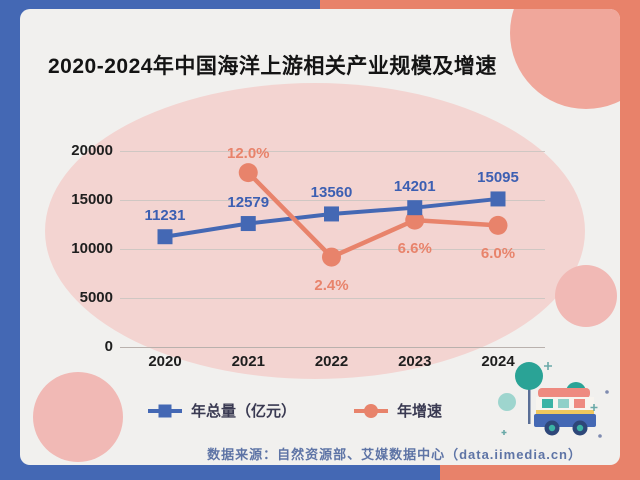 This screenshot has height=480, width=640. Describe the element at coordinates (331, 192) in the screenshot. I see `data-label: 13560` at that location.